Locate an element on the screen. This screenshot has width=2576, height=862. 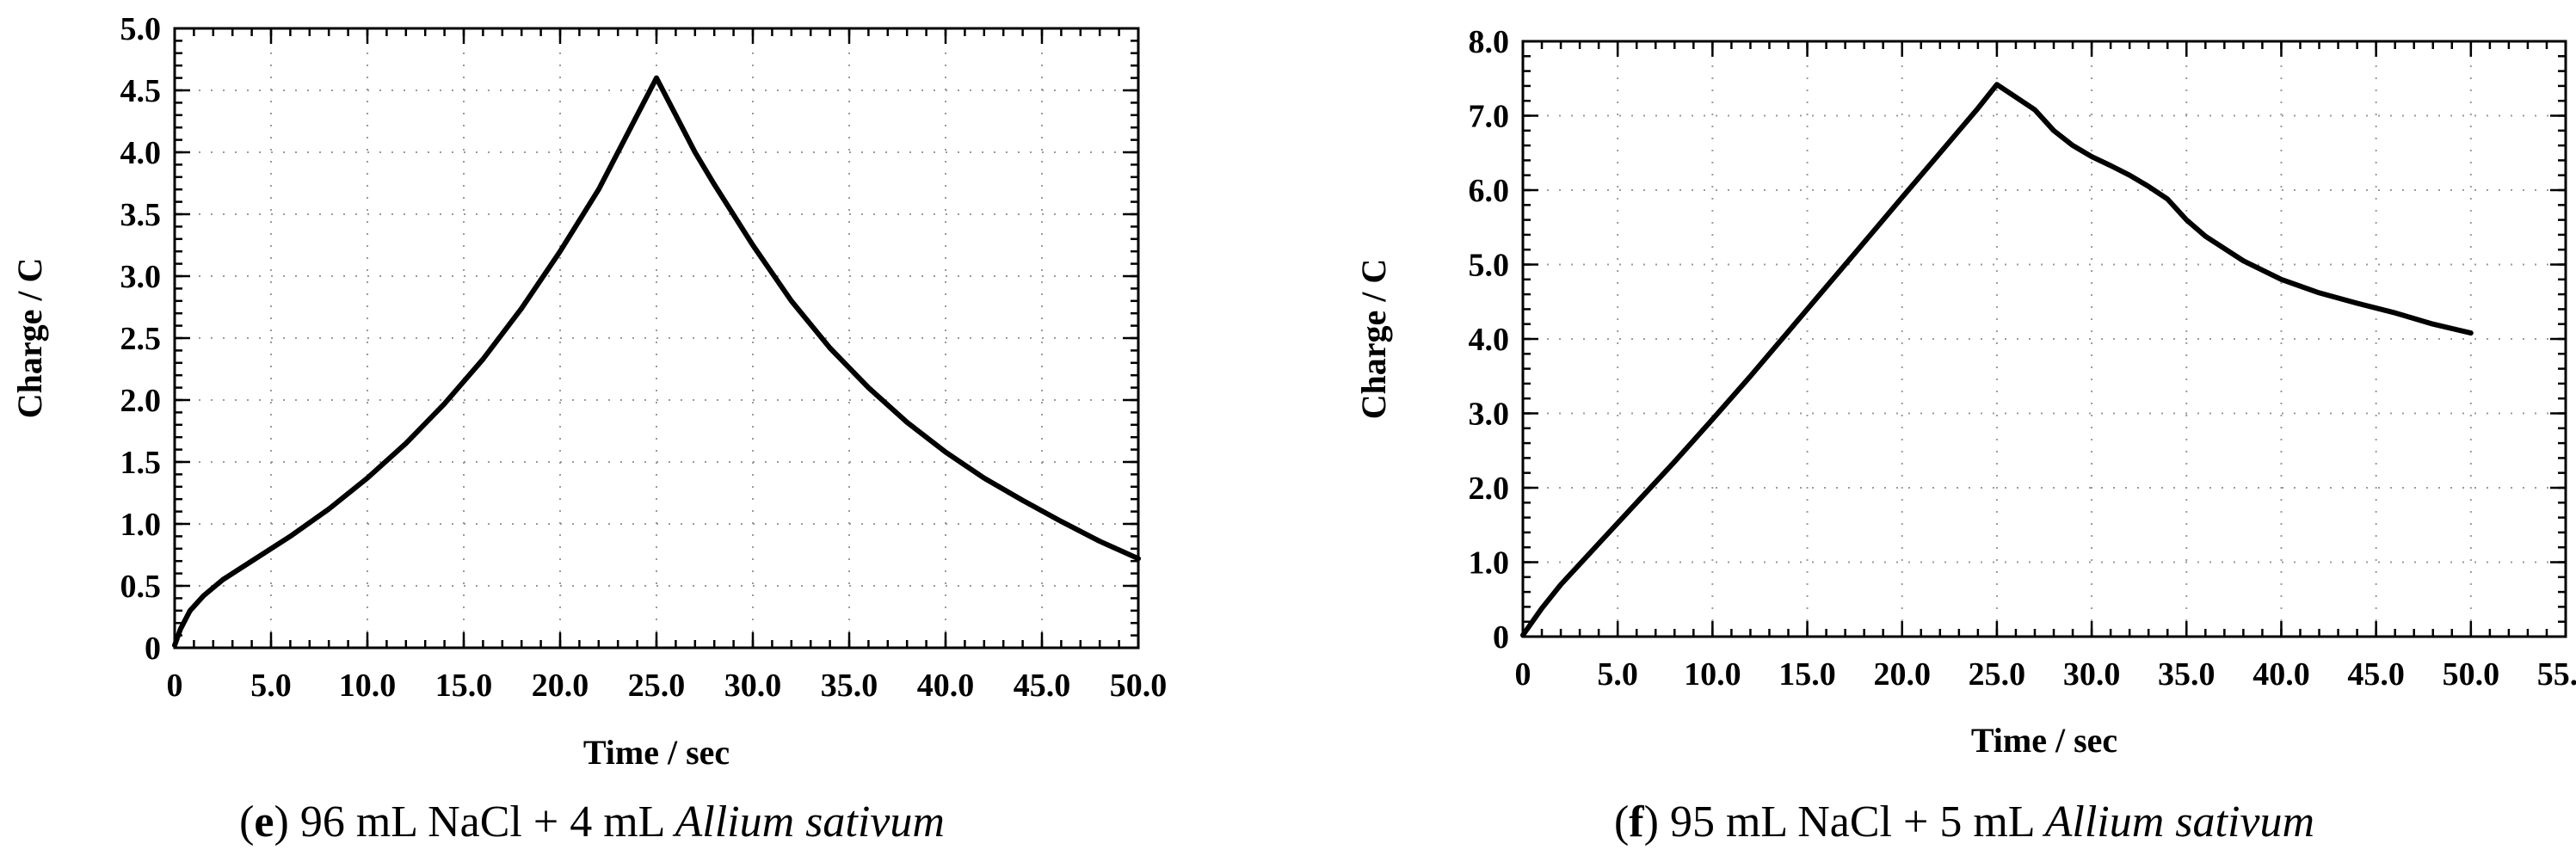
caption-letter-f: f is located at coordinates (1636, 822).